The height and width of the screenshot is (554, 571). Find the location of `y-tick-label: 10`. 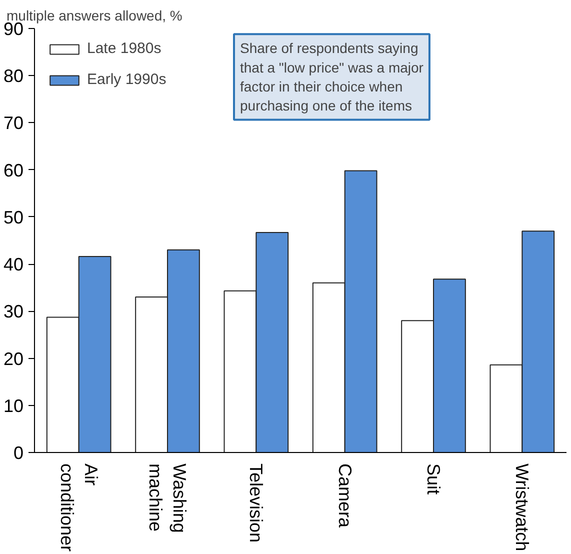

y-tick-label: 10 is located at coordinates (13, 406).